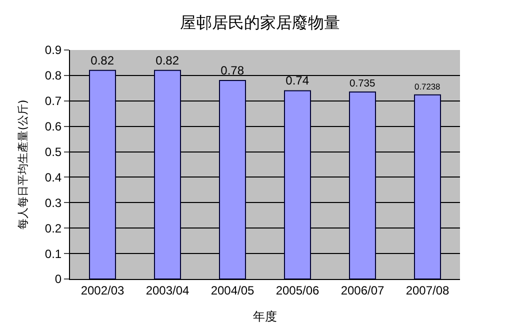  I want to click on x-tick-label: 2007/08, so click(428, 290).